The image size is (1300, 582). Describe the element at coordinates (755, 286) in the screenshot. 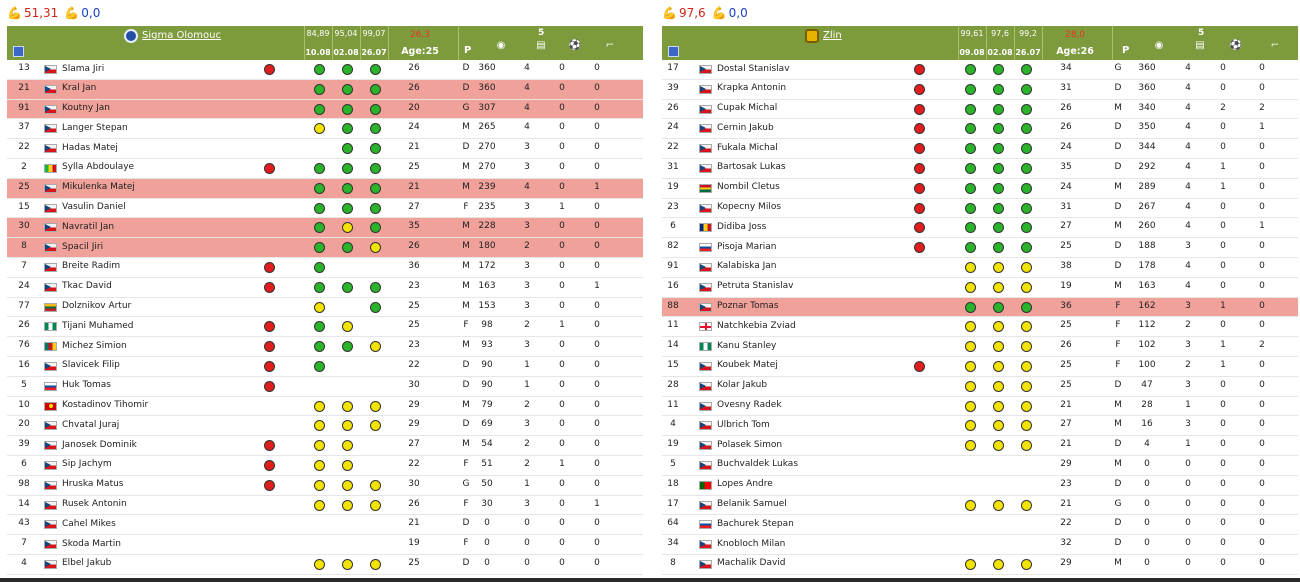

I see `player-name: Petruta Stanislav` at that location.